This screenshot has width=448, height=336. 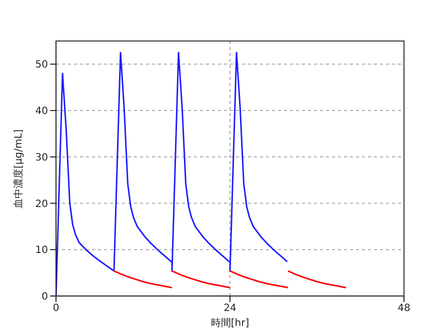 I want to click on y-tick-label: 10, so click(x=41, y=250).